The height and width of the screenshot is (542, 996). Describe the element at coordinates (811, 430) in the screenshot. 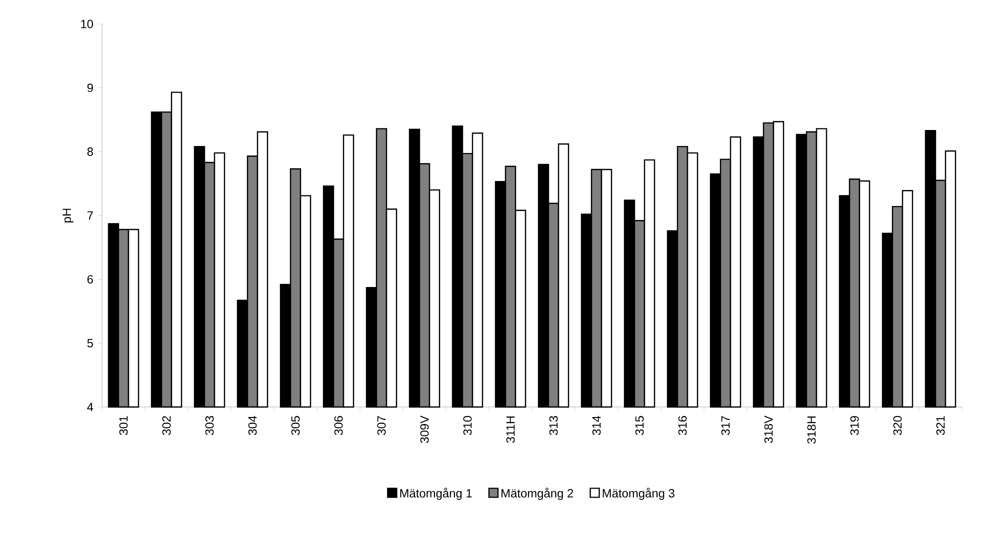

I see `x-tick-label: 318H` at that location.